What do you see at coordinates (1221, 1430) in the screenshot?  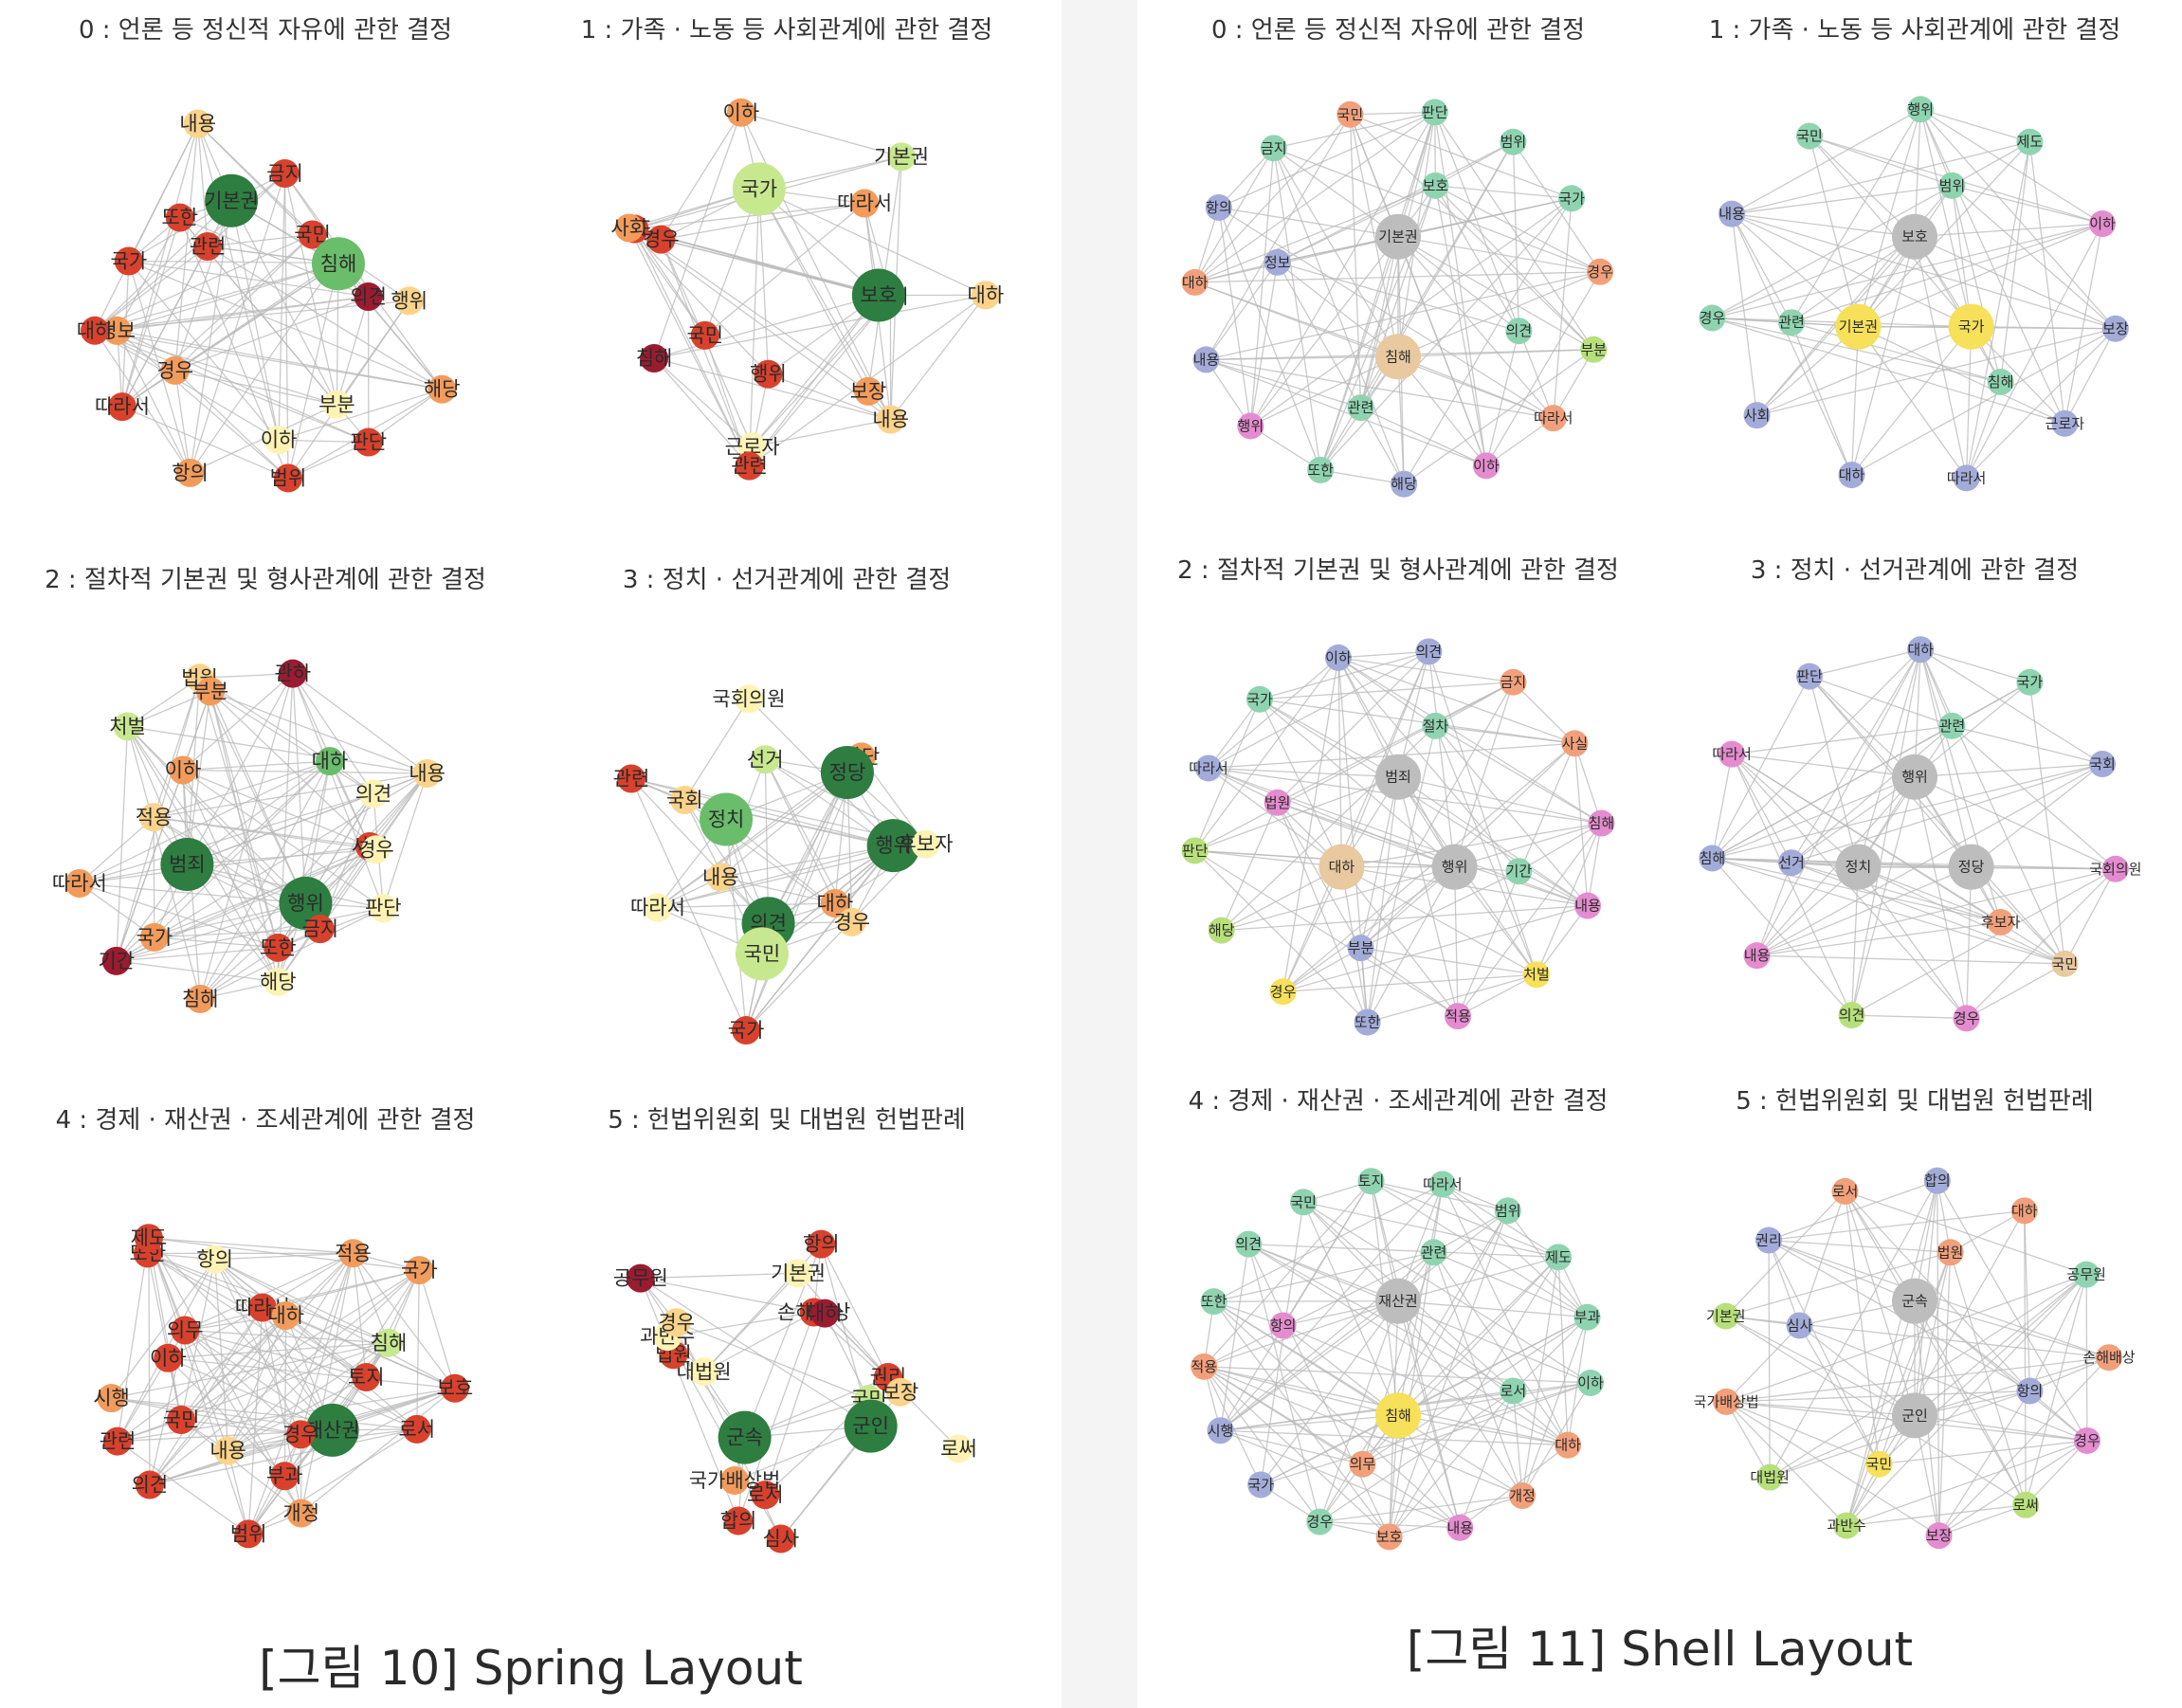 I see `node-label: 시행` at bounding box center [1221, 1430].